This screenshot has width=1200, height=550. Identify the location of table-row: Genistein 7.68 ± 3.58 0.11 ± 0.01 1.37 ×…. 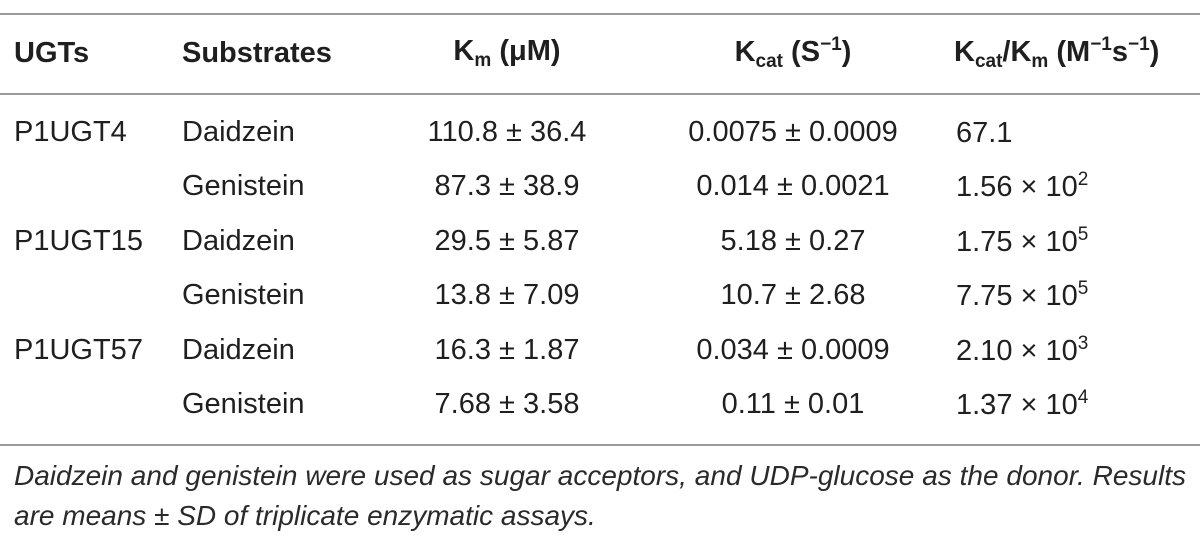
(600, 405).